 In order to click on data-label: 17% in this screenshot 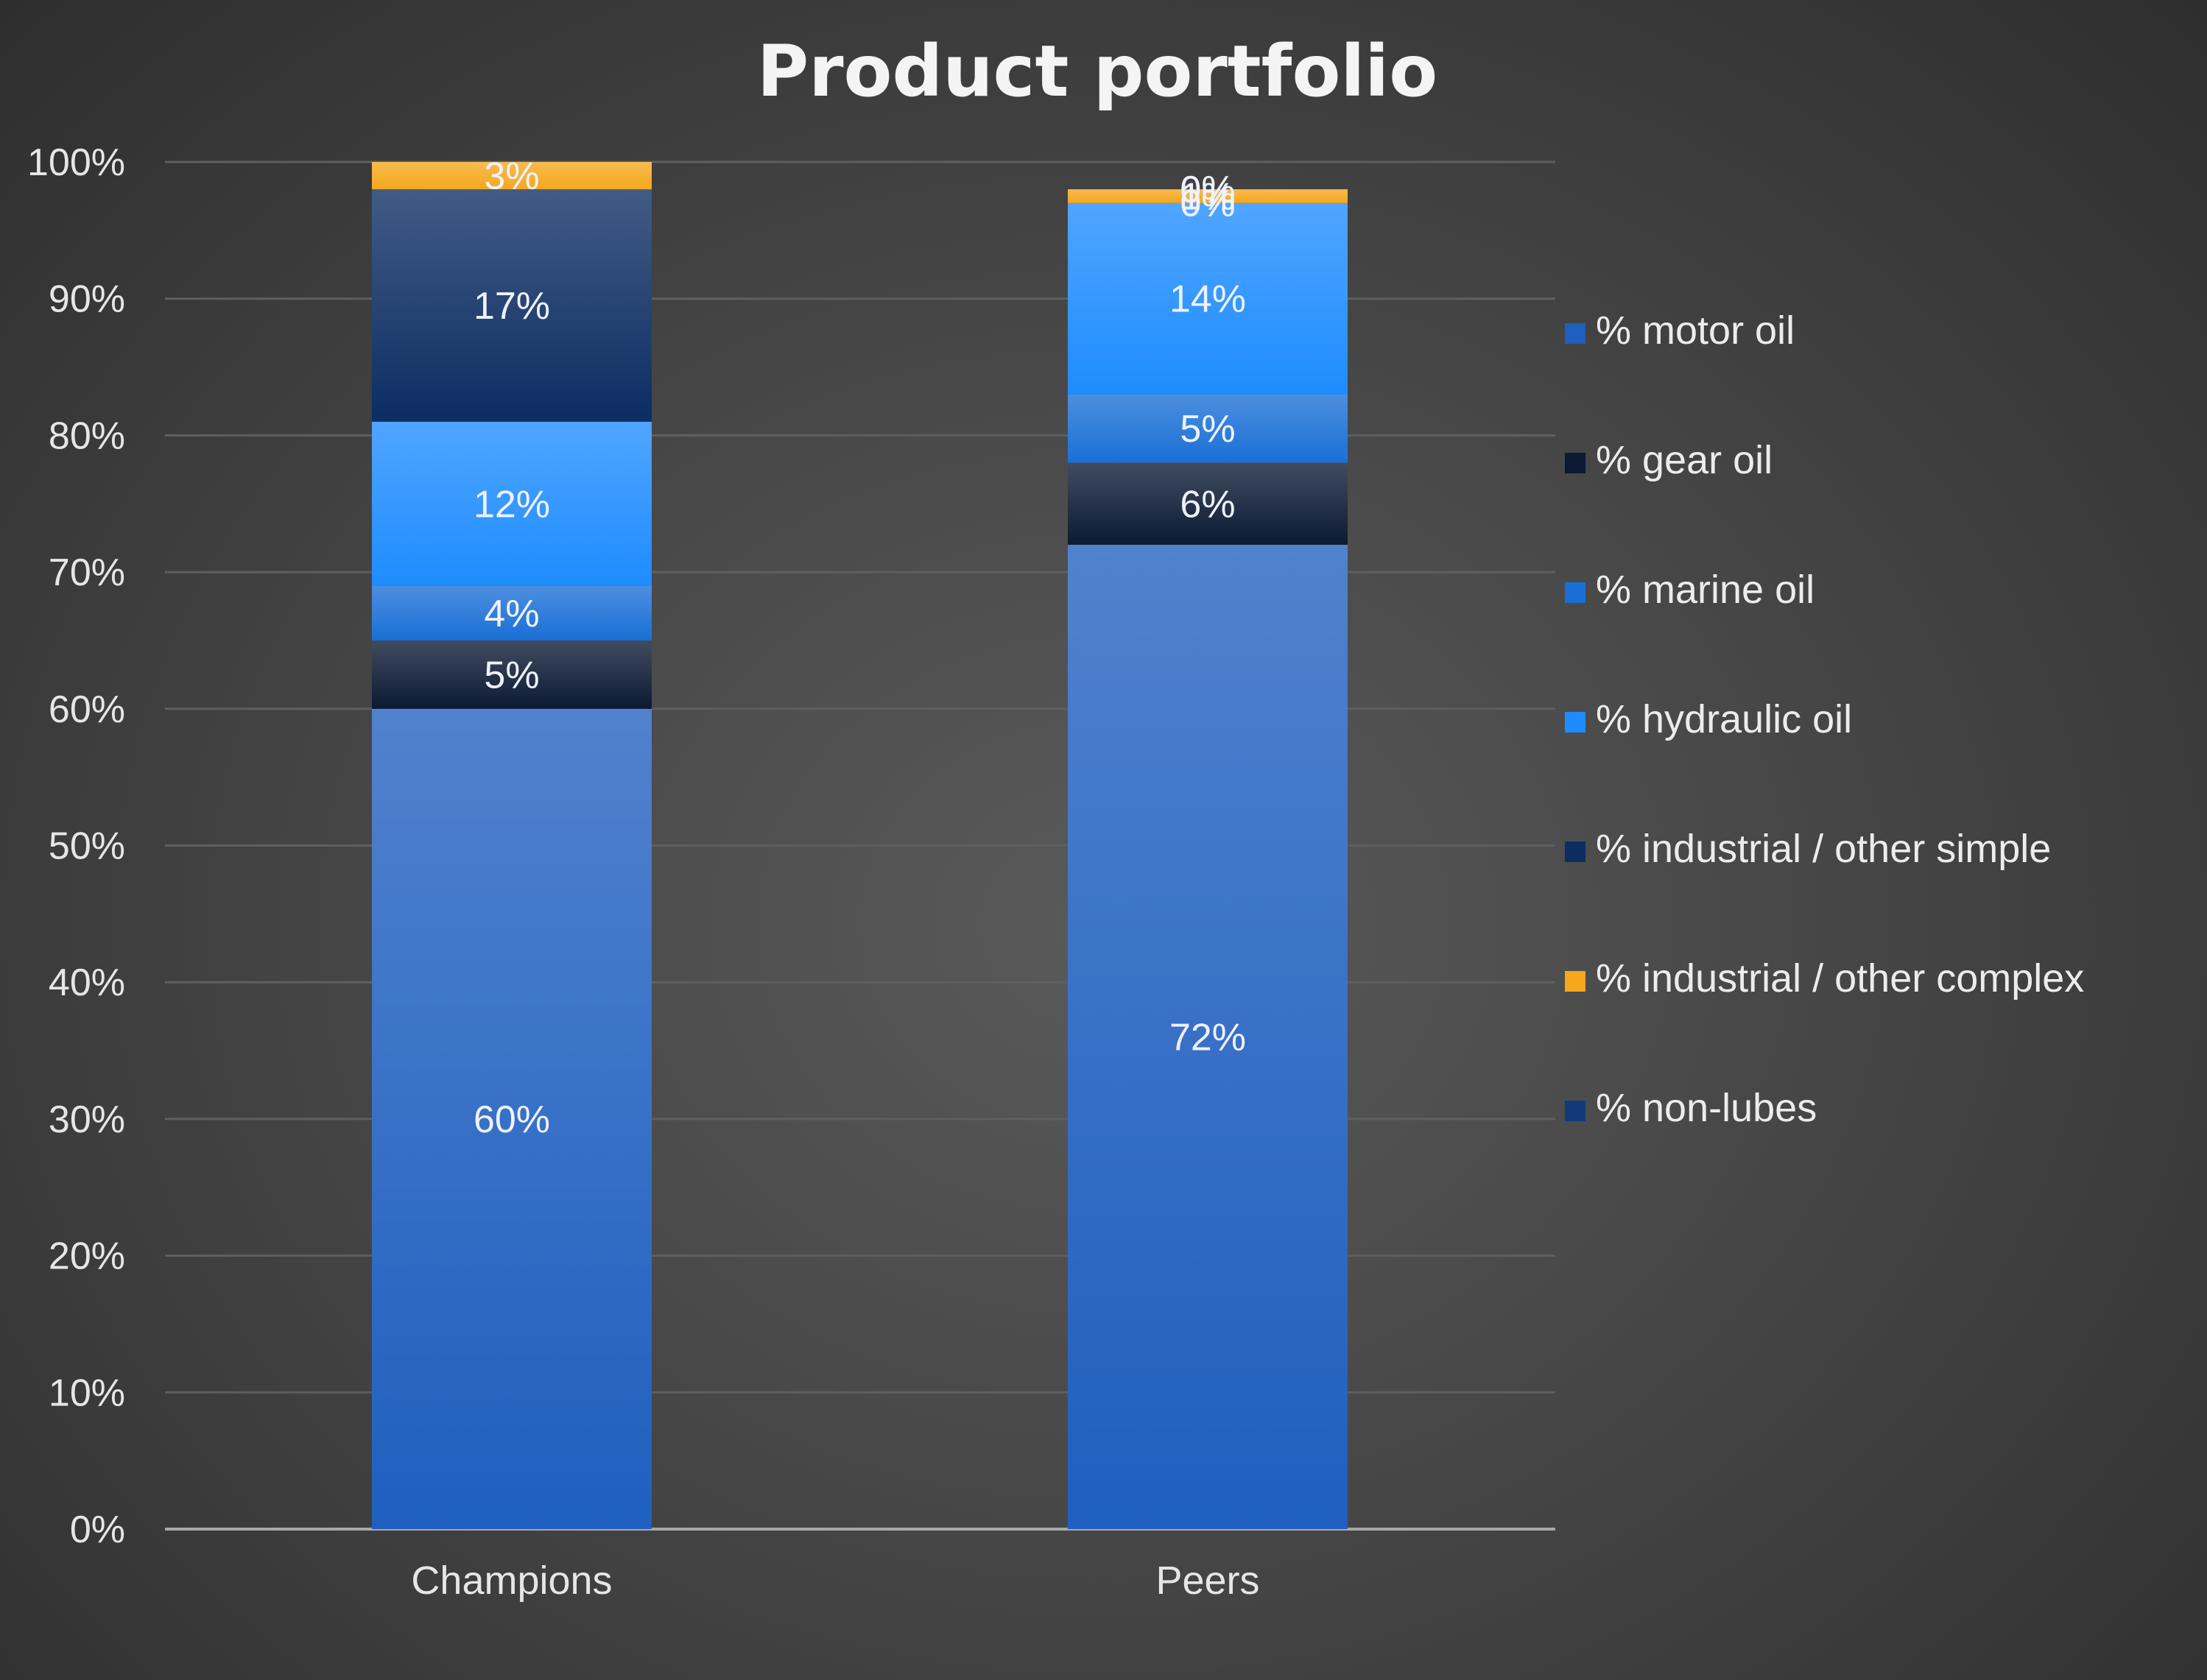, I will do `click(512, 306)`.